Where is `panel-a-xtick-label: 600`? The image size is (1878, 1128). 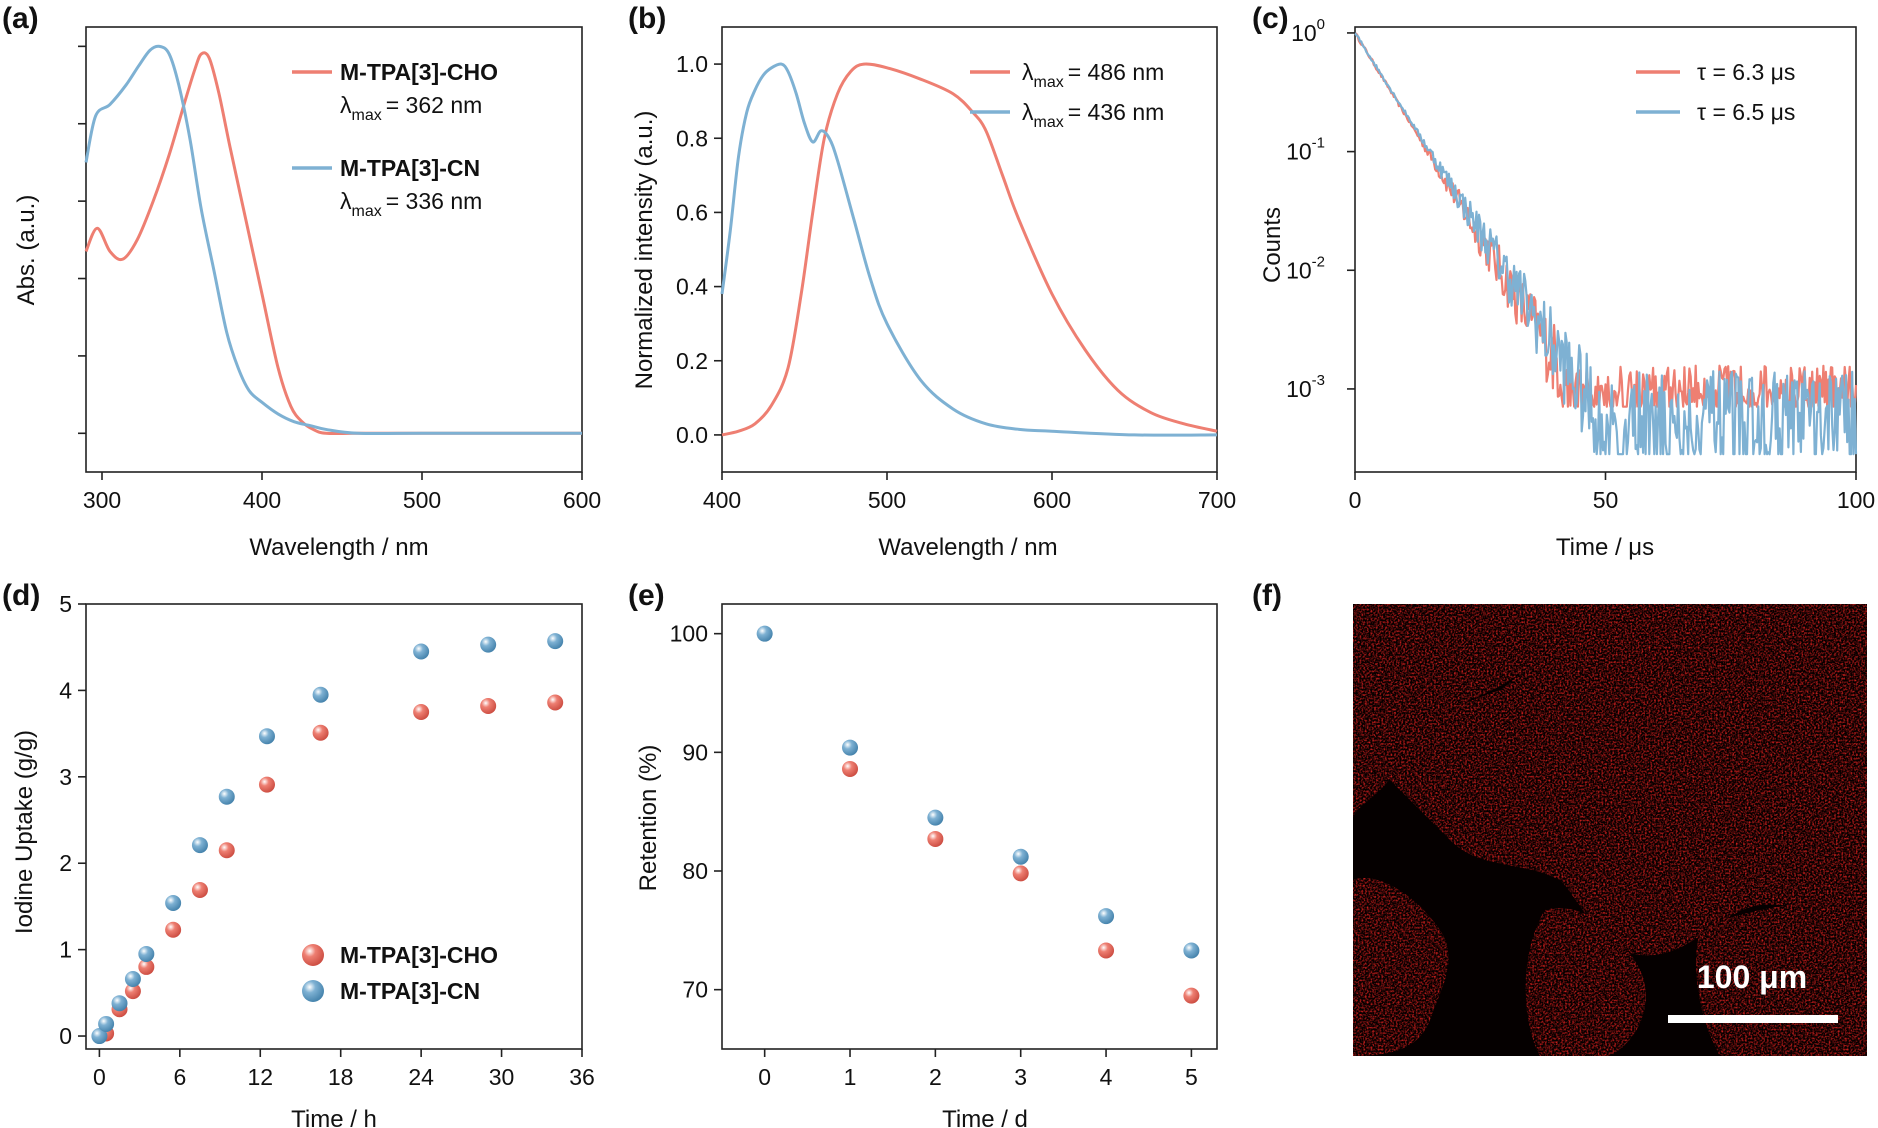
panel-a-xtick-label: 600 is located at coordinates (582, 500).